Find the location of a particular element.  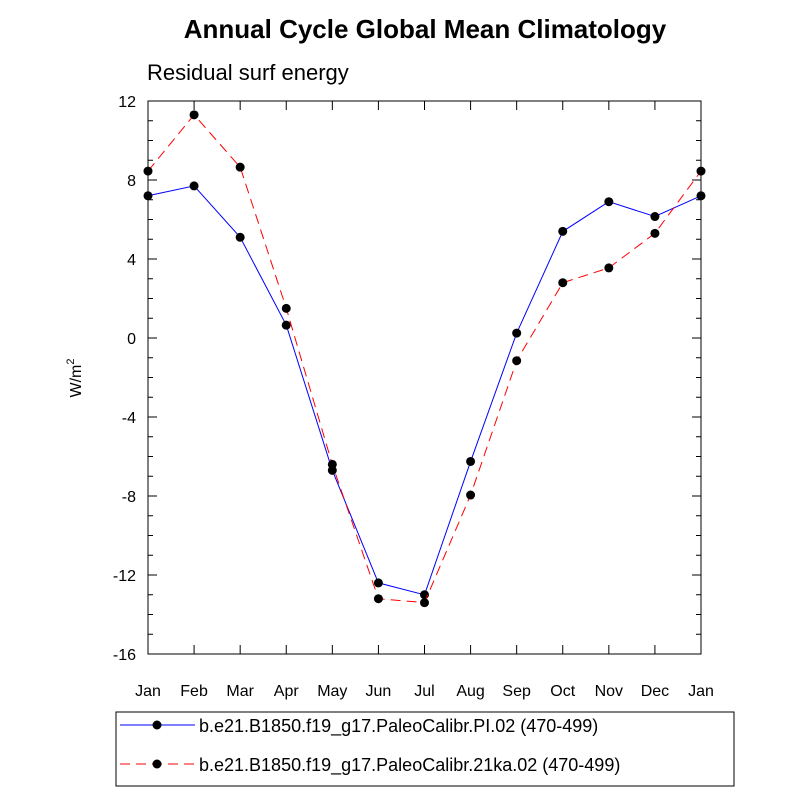

x-tick-label: Jul is located at coordinates (424, 691).